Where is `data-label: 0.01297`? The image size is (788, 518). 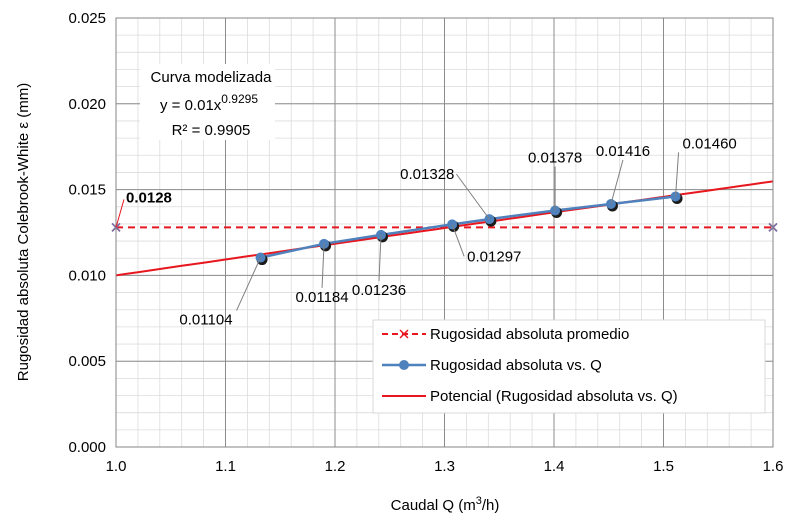 data-label: 0.01297 is located at coordinates (494, 256).